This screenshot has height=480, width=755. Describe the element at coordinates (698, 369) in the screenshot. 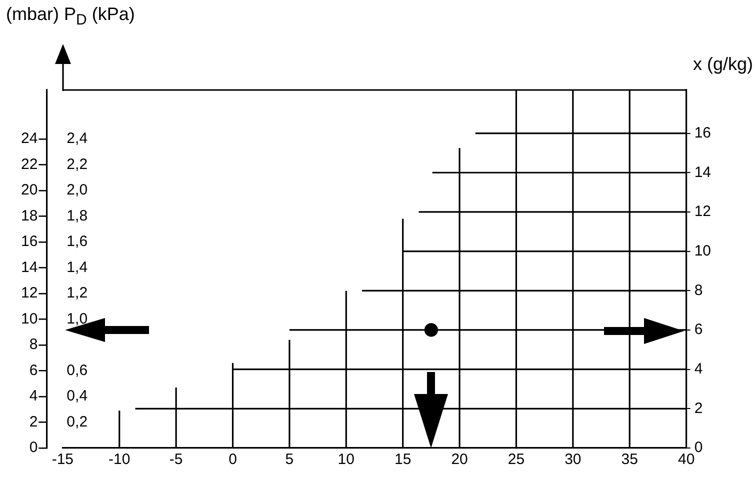

I see `y2-tick-label: 4` at that location.